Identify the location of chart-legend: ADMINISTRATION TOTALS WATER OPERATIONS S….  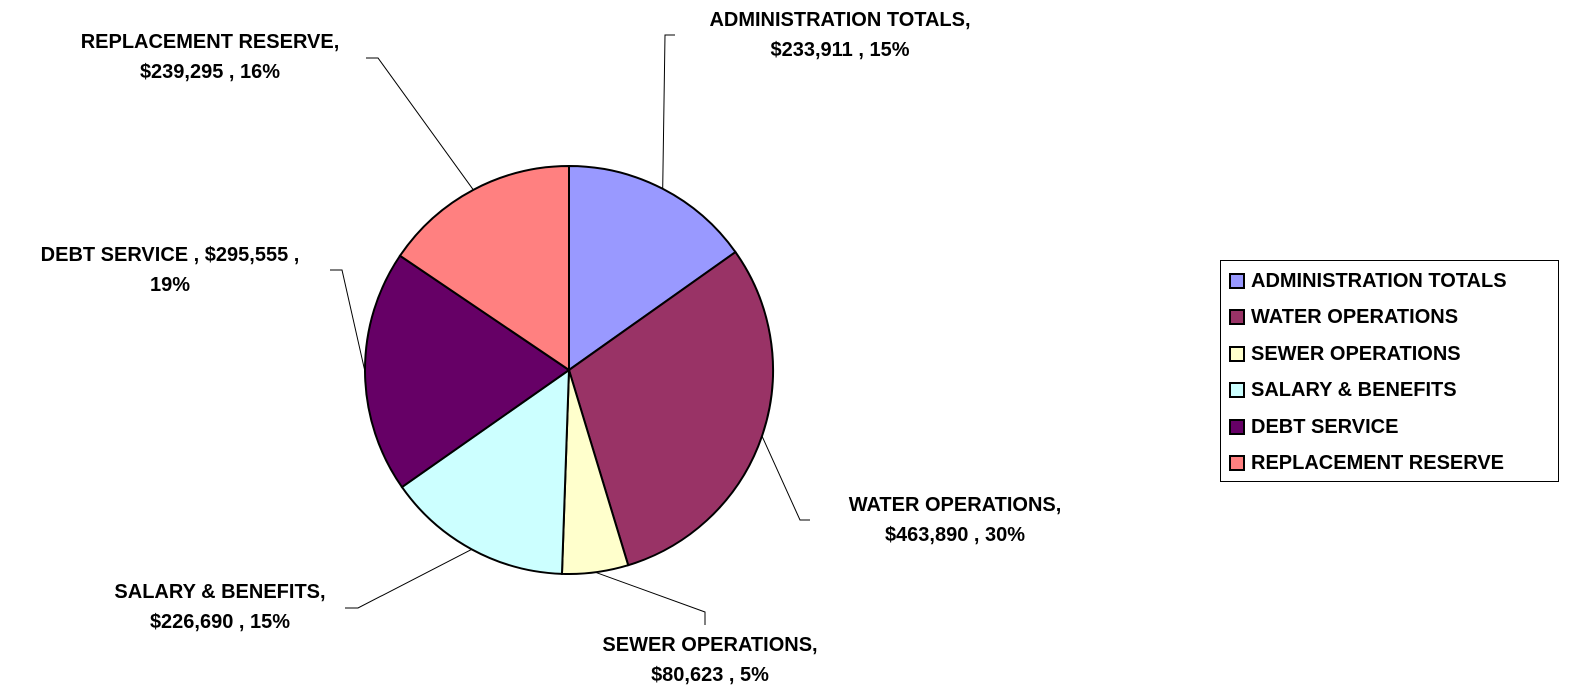
(1389, 371).